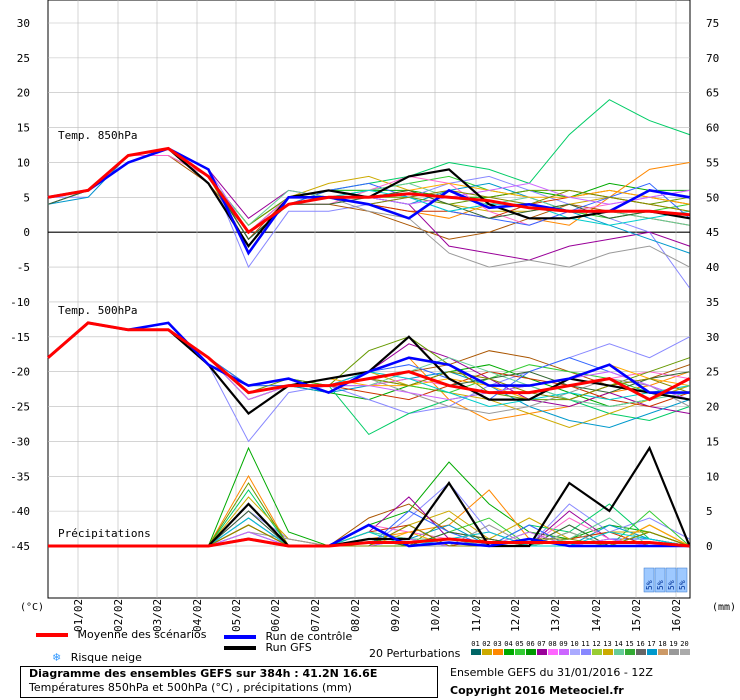 This screenshot has width=740, height=700. What do you see at coordinates (20, 441) in the screenshot?
I see `left-tick-label: -30` at bounding box center [20, 441].